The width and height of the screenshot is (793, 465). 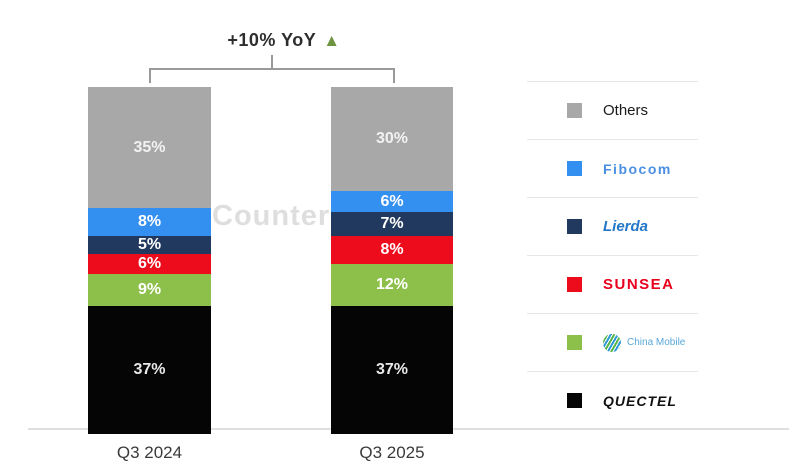 I want to click on bar-segment-sunsea-q3-2025: 8%, so click(x=392, y=250).